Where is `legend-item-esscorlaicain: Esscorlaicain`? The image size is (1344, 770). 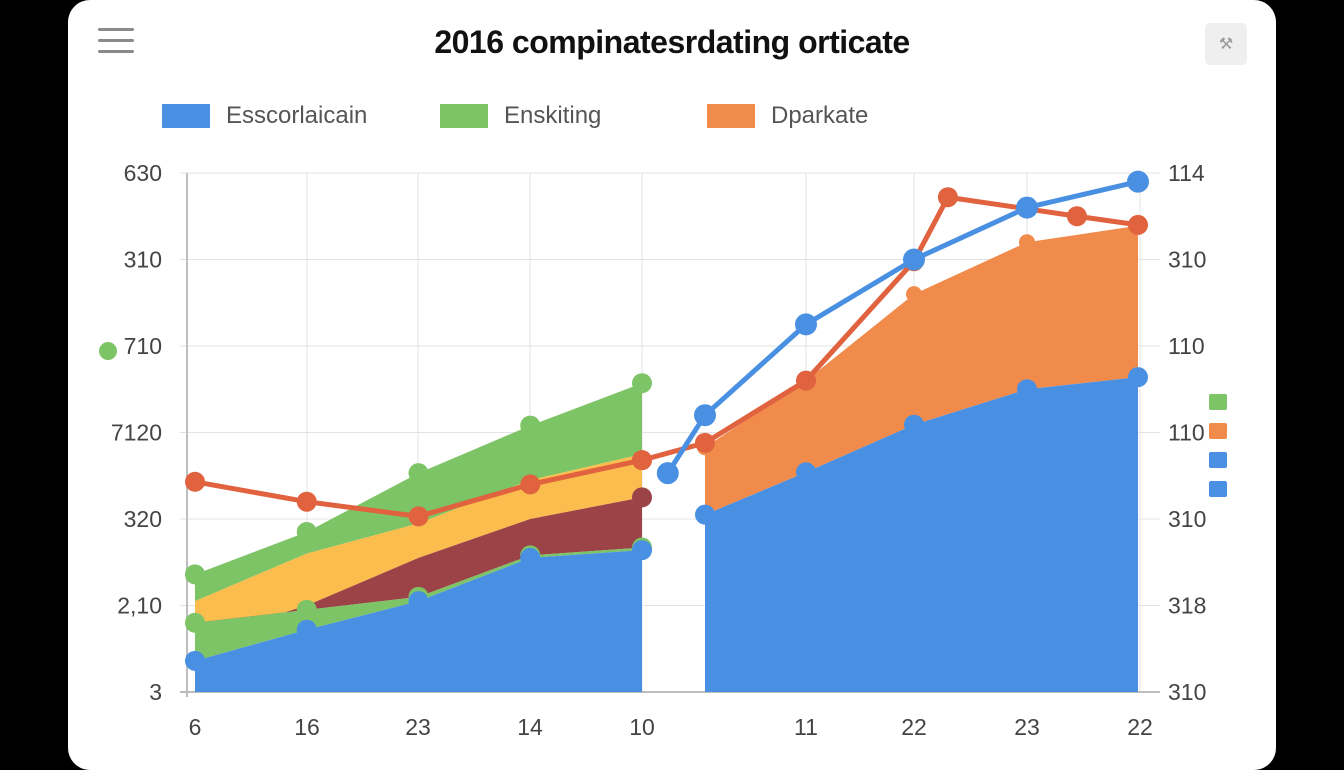 legend-item-esscorlaicain: Esscorlaicain is located at coordinates (265, 115).